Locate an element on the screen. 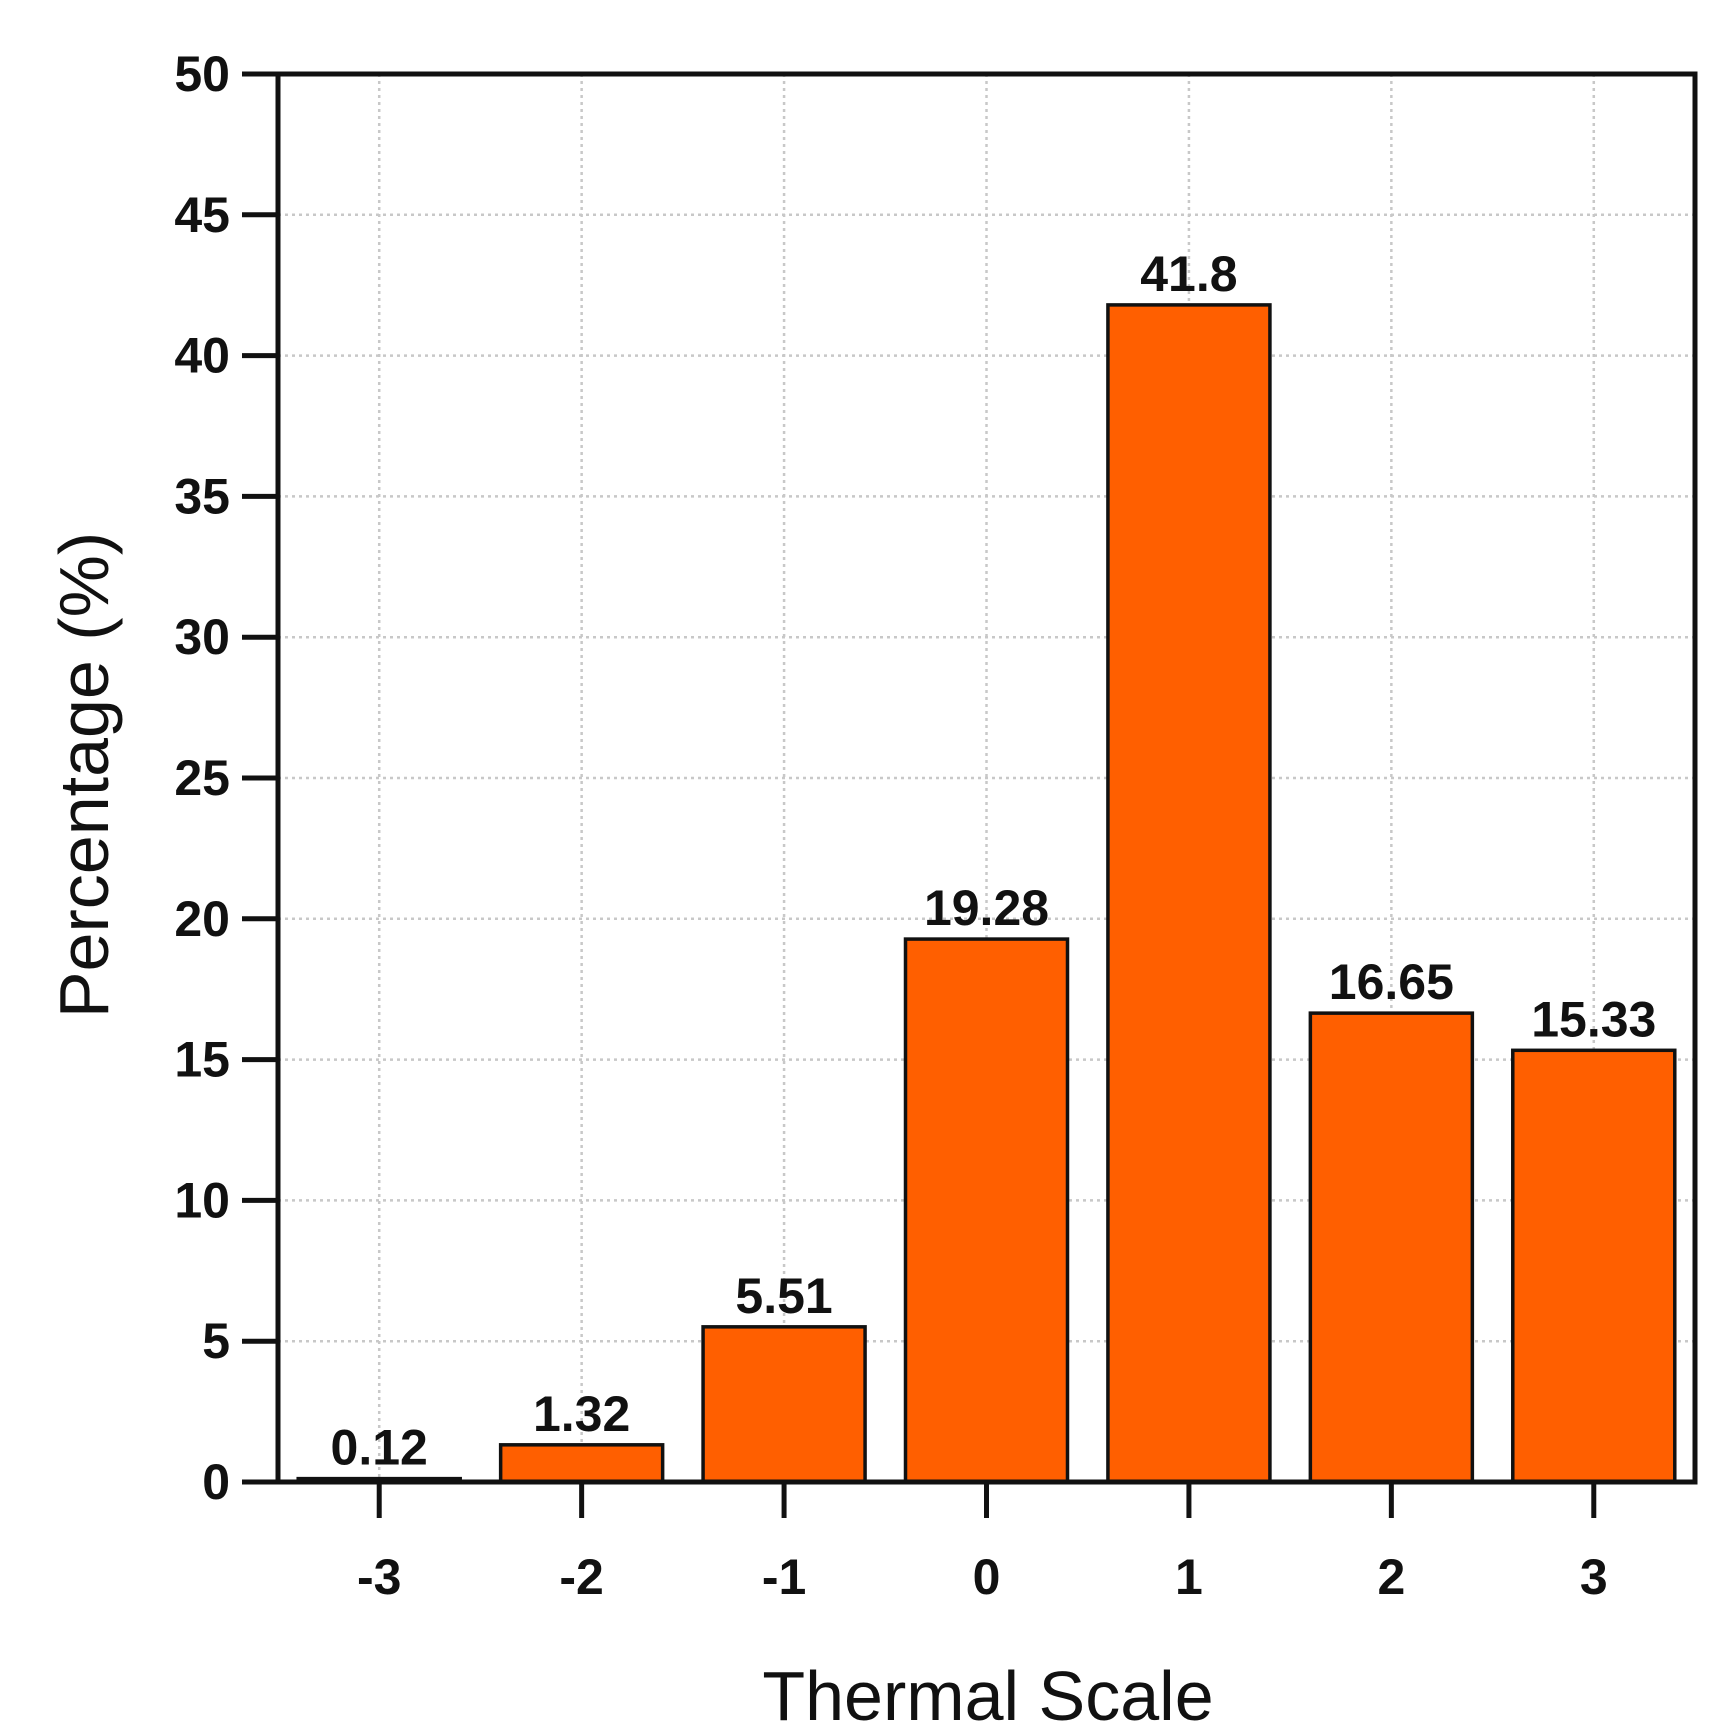  y-tick-label: 45 is located at coordinates (202, 215).